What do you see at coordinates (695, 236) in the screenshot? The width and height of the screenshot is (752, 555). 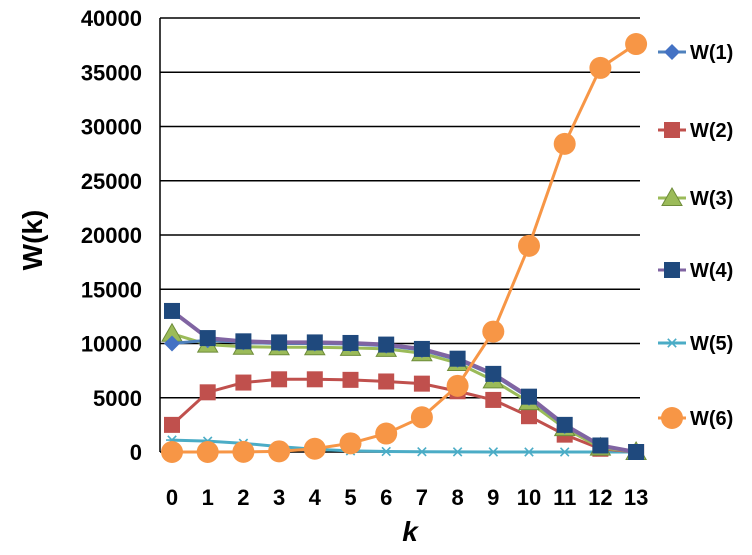 I see `legend: W(1) W(2) W(3) W(4) W(5) W(6)` at bounding box center [695, 236].